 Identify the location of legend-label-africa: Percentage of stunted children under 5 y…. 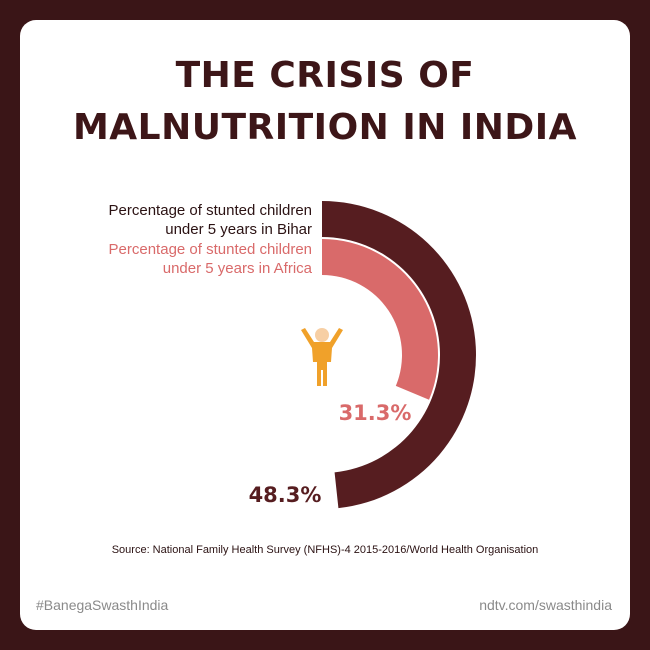
(210, 259).